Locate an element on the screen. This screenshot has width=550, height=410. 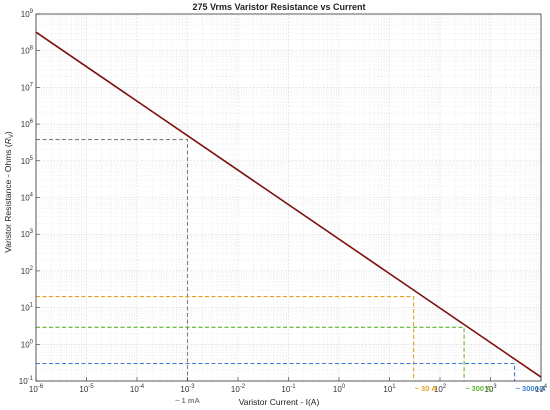
x-tick-label: 10⁻⁵ is located at coordinates (86, 389).